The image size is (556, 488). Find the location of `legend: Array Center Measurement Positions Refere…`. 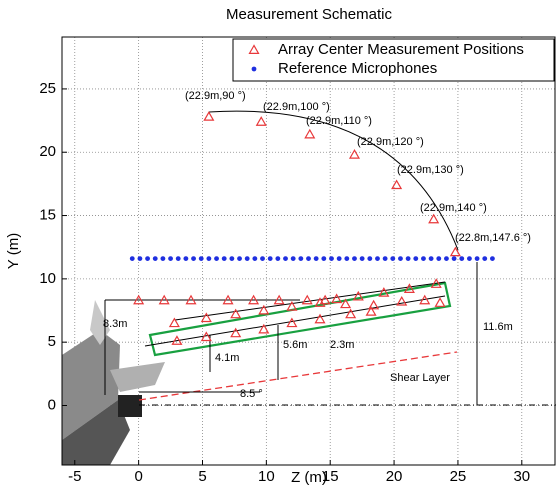

legend: Array Center Measurement Positions Refere… is located at coordinates (393, 60).